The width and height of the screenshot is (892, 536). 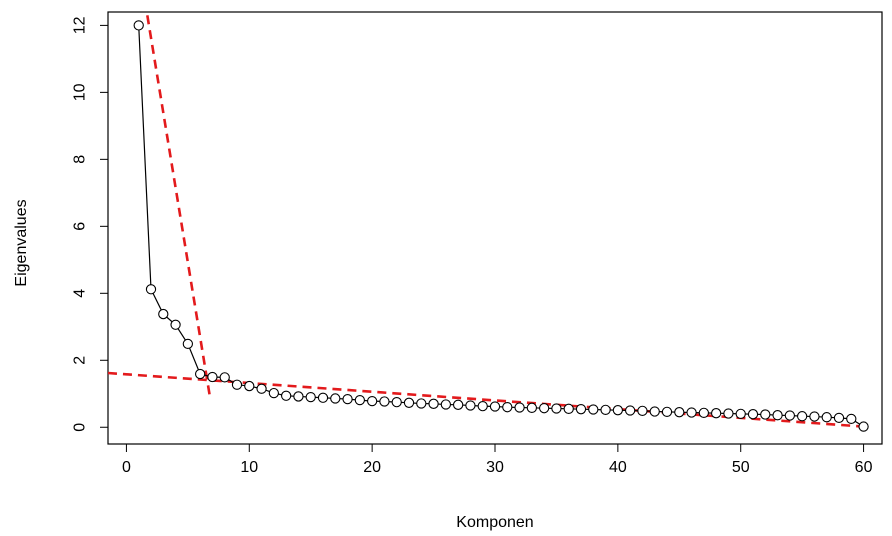 I want to click on y-tick-label: 8, so click(x=80, y=159).